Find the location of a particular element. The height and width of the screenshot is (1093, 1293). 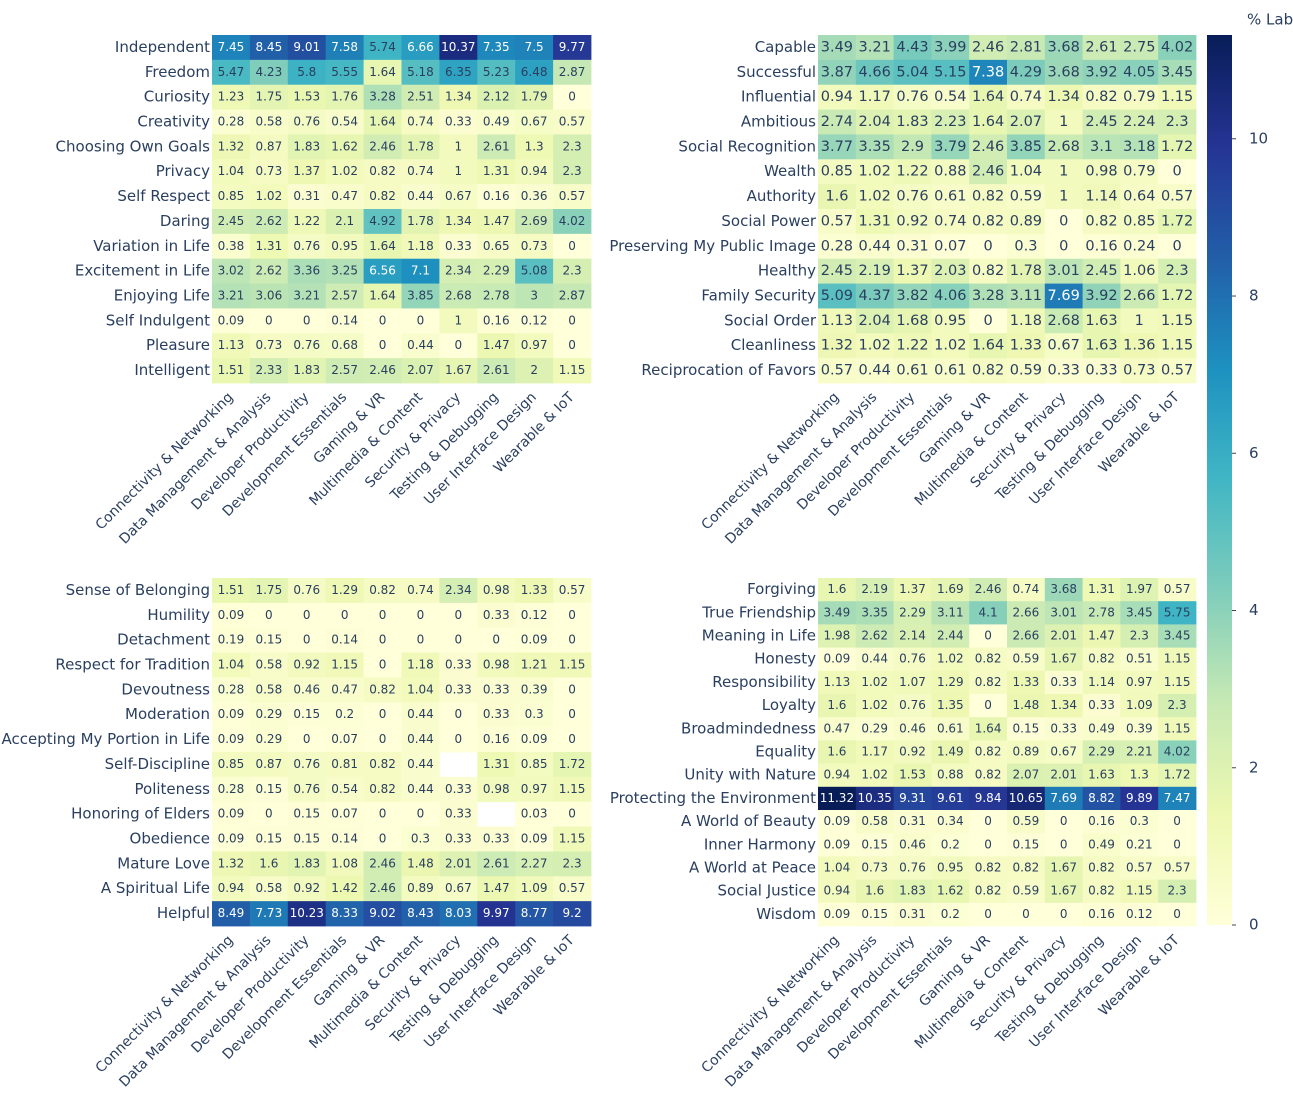

cell-label: 1.02 is located at coordinates (268, 196).